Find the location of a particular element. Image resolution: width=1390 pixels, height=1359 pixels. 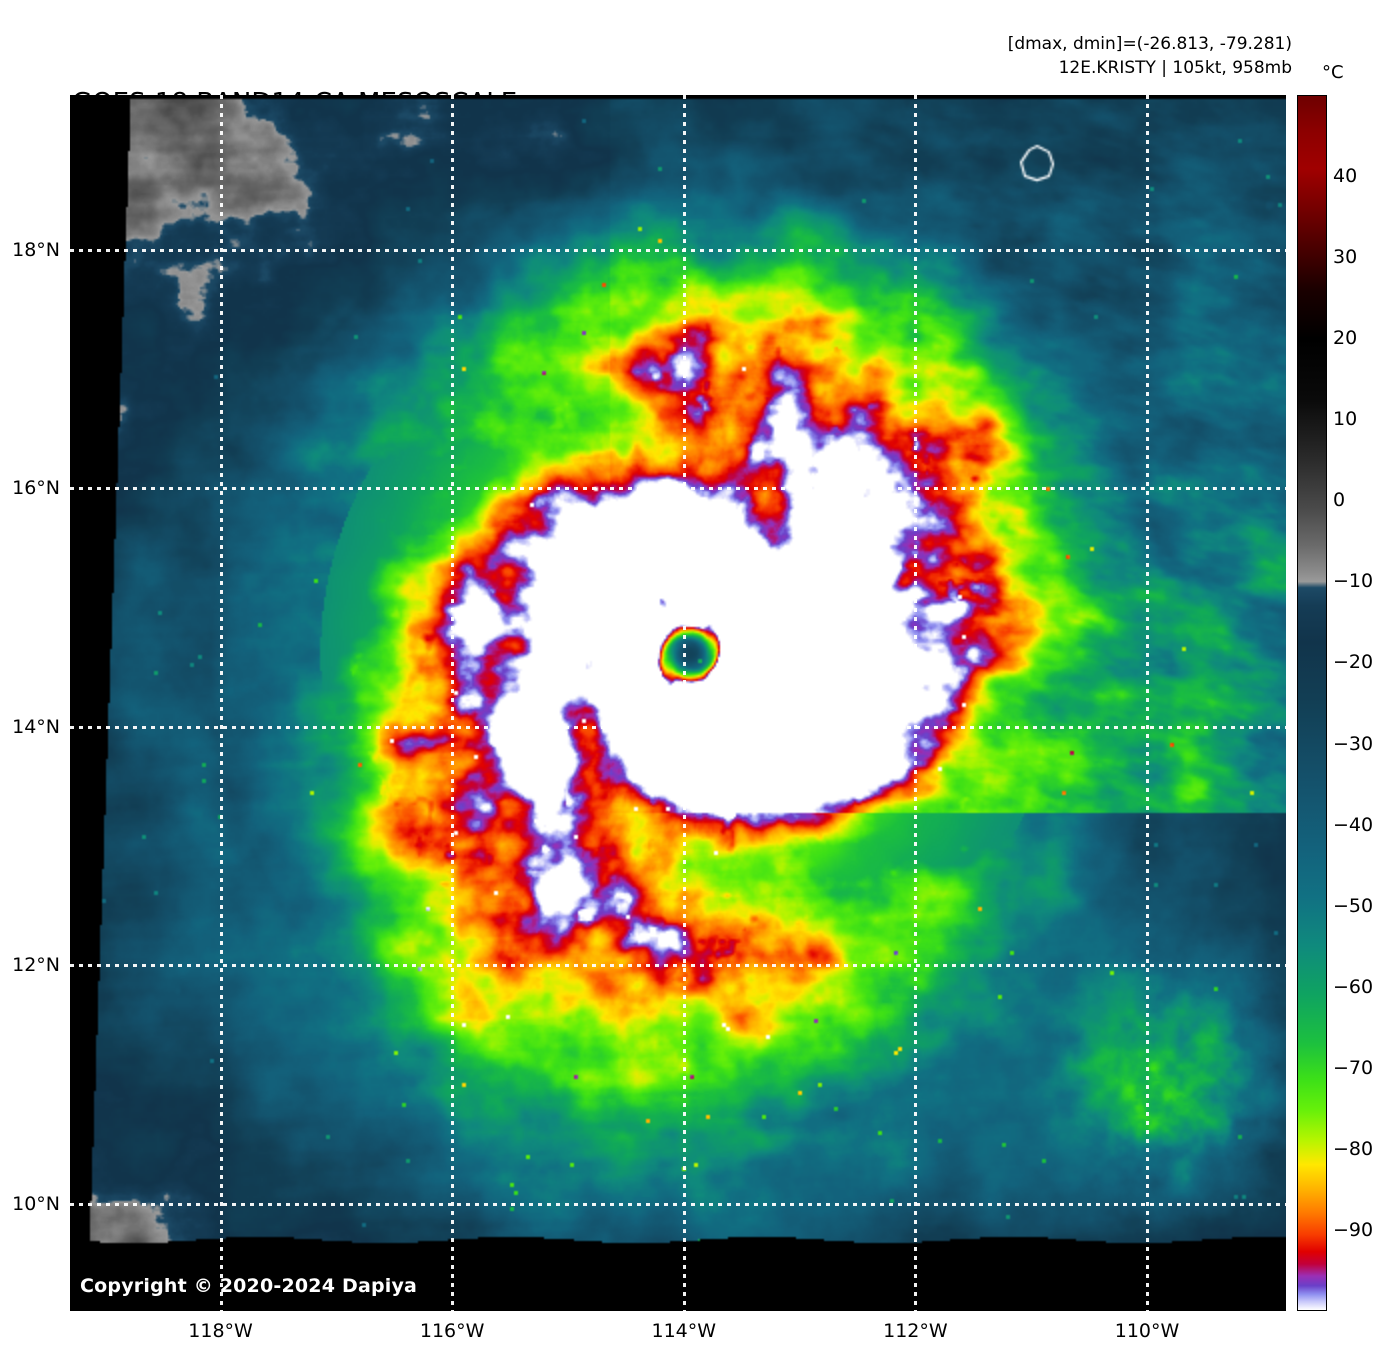

copyright-notice: Copyright © 2020-2024 Dapiya is located at coordinates (249, 1286).